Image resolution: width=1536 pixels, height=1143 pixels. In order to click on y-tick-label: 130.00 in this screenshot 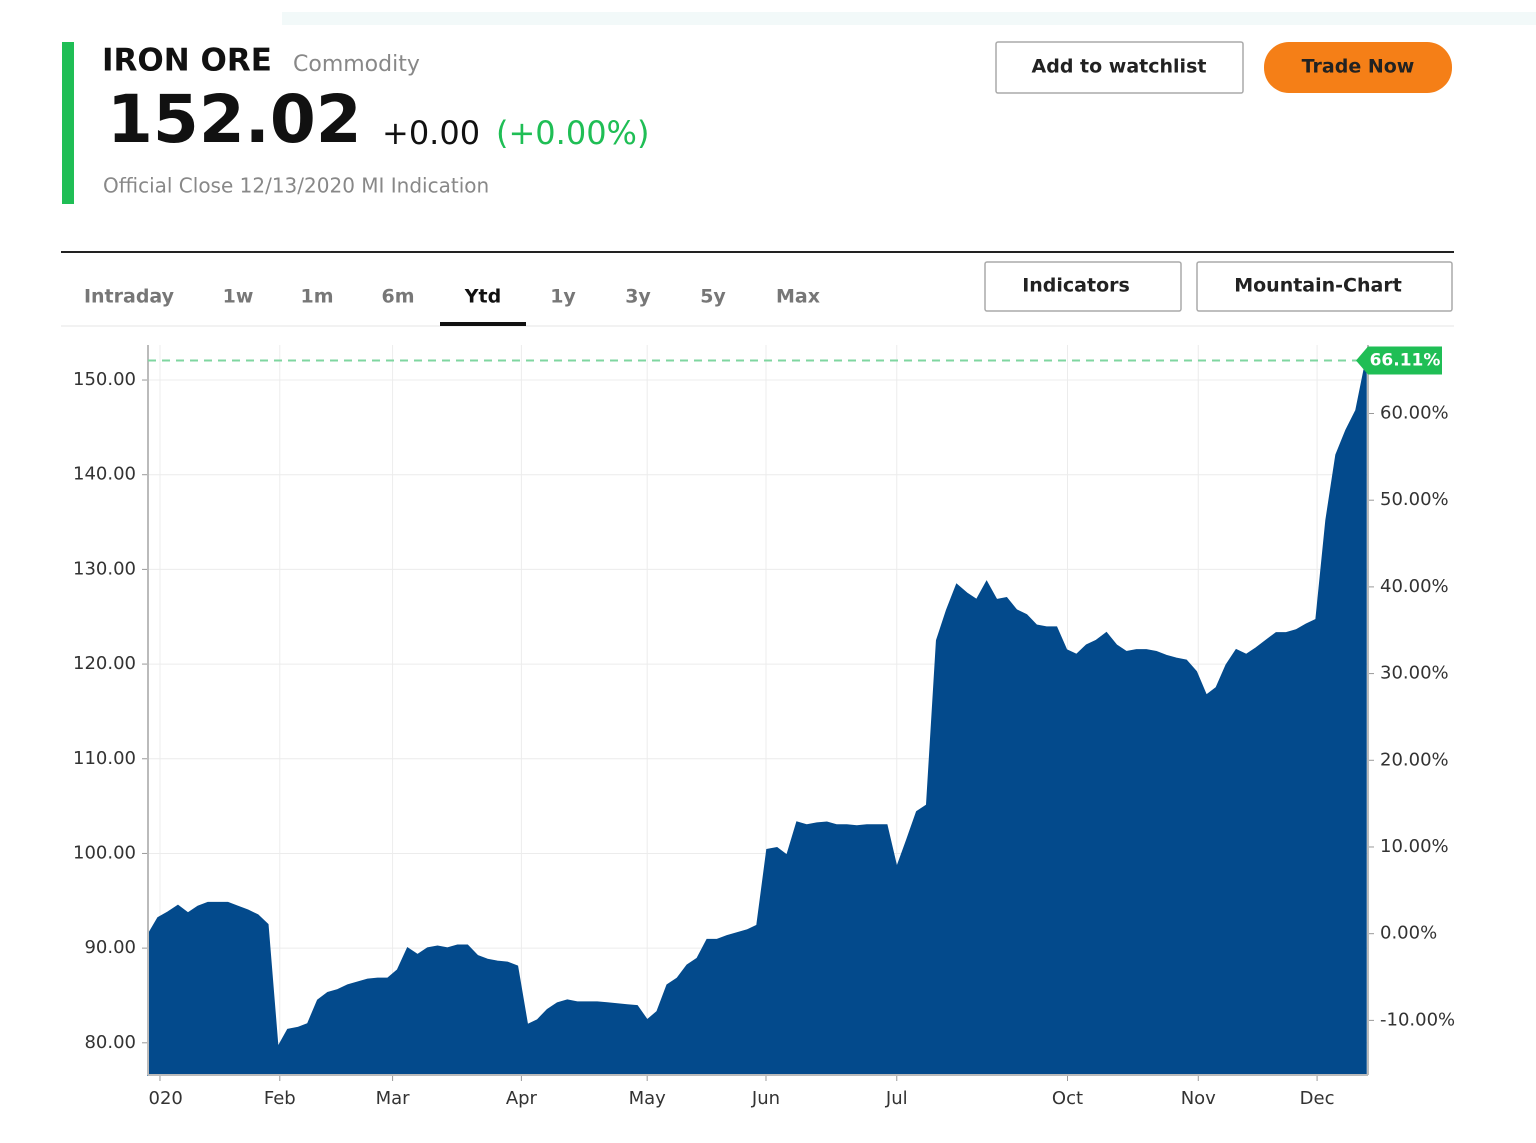, I will do `click(104, 568)`.